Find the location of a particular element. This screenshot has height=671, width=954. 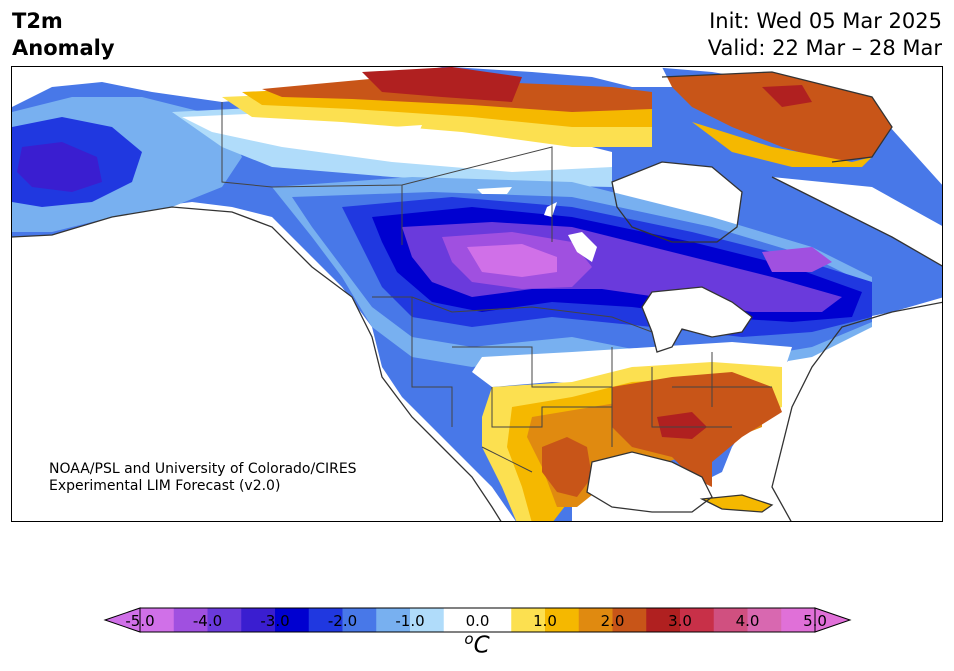

unit-super: o is located at coordinates (469, 639).